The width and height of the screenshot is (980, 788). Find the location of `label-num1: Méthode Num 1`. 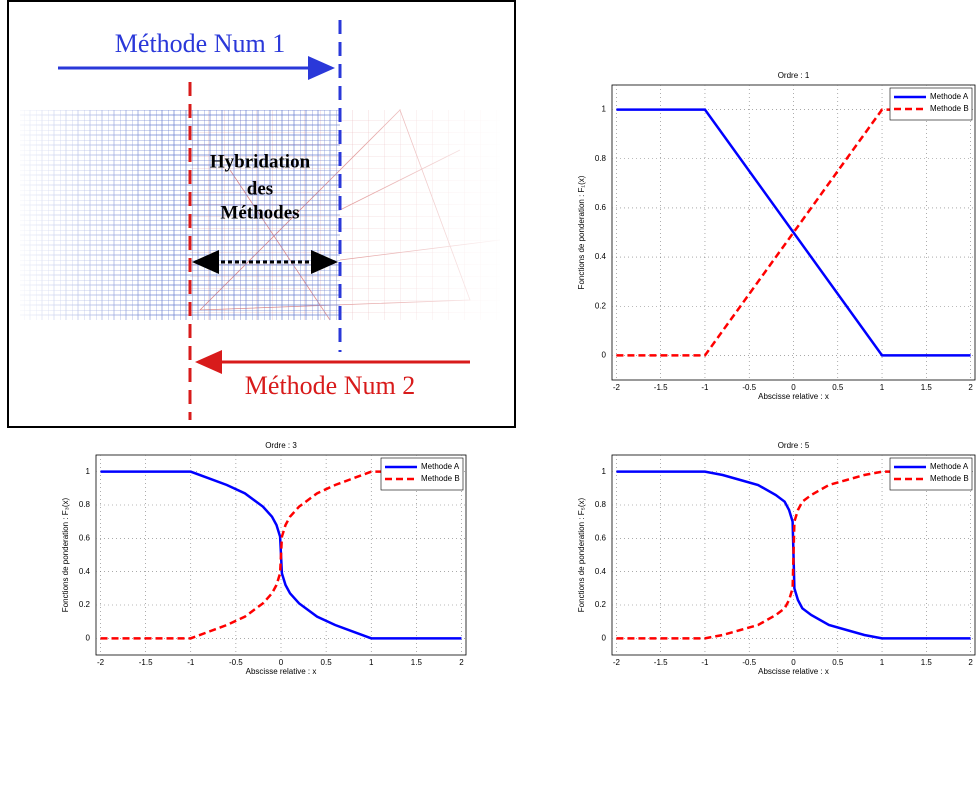

label-num1: Méthode Num 1 is located at coordinates (200, 43).